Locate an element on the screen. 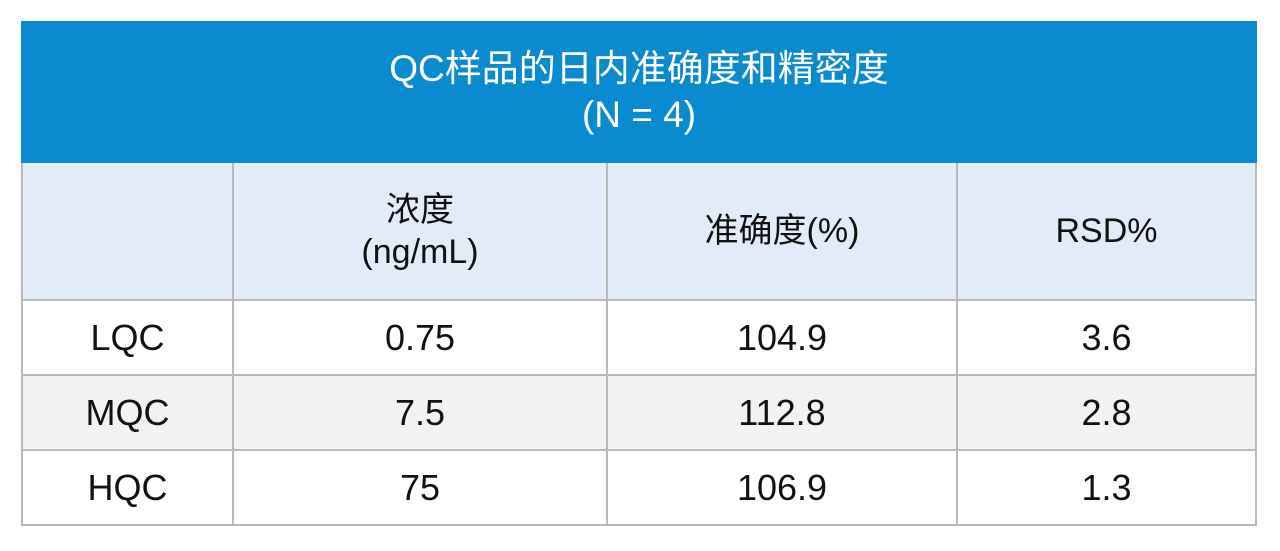 Image resolution: width=1280 pixels, height=551 pixels. concentration-cell: 7.5 is located at coordinates (420, 412).